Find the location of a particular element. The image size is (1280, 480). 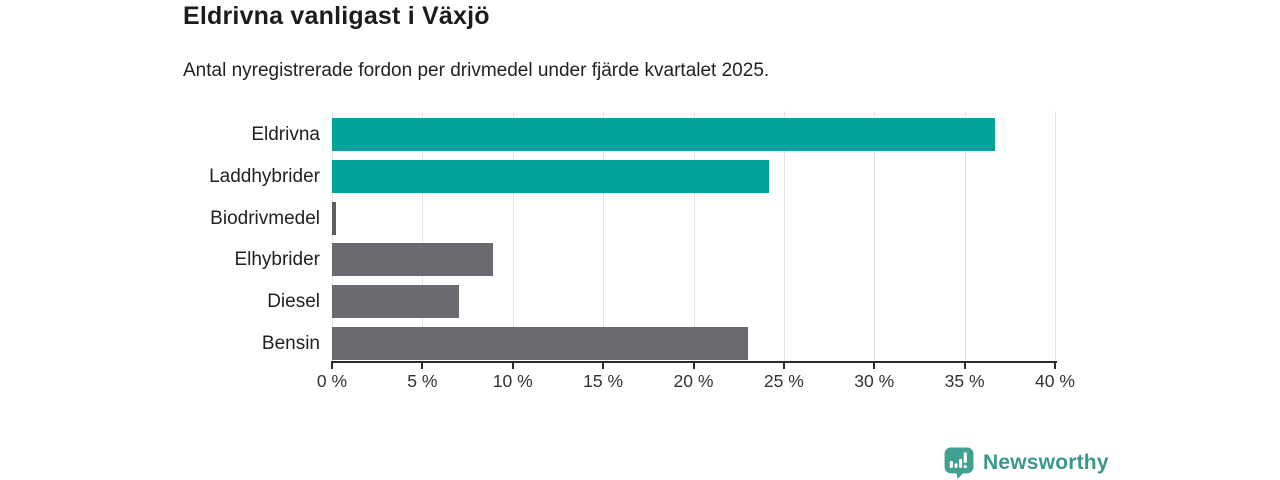

category-label-bensin: Bensin is located at coordinates (290, 343).